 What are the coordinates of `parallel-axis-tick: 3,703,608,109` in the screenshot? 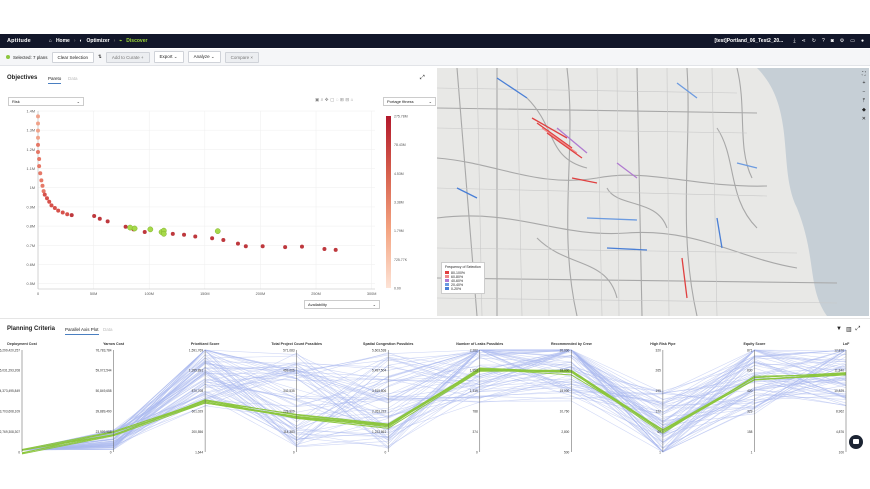 It's located at (10, 412).